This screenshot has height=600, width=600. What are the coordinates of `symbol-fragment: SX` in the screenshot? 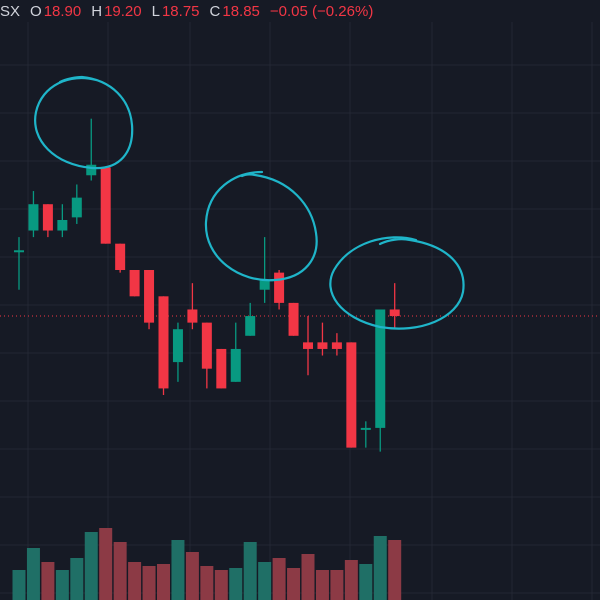 It's located at (10, 11).